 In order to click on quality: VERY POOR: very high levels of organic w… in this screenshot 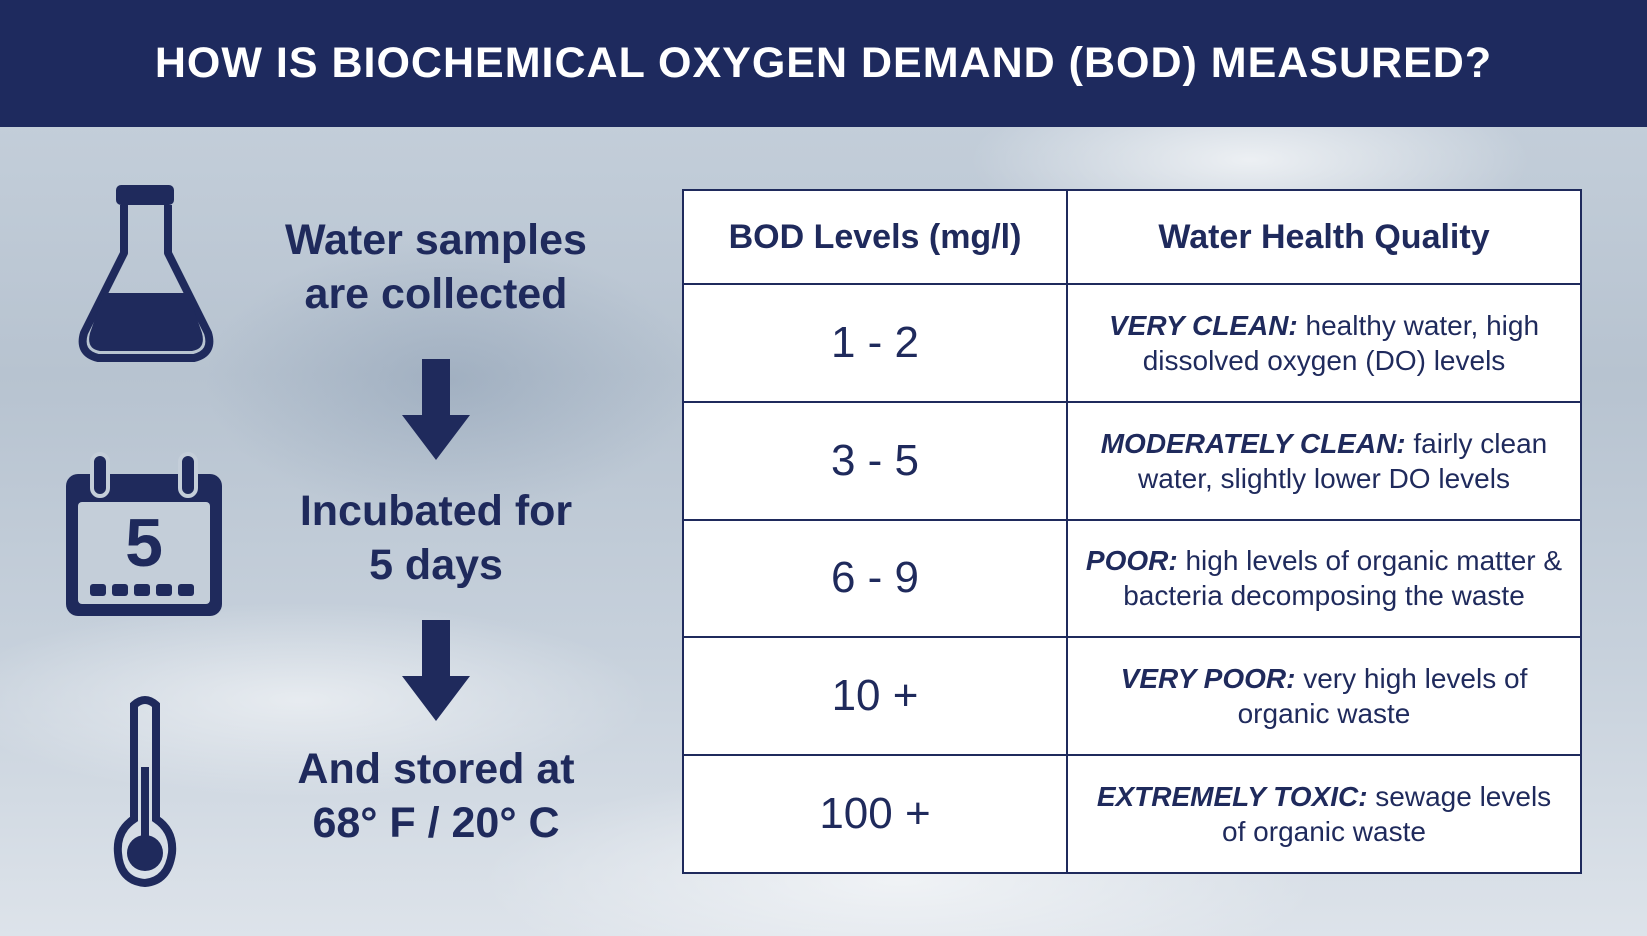, I will do `click(1324, 696)`.